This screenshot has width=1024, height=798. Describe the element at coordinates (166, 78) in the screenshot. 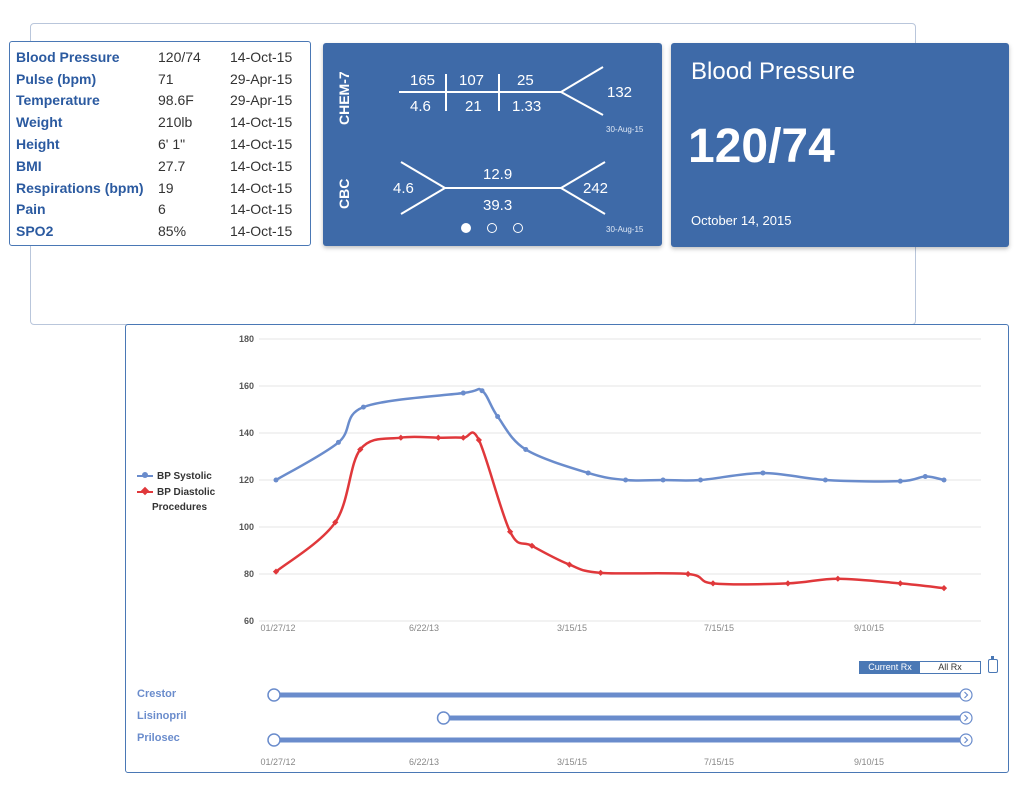

I see `vital-value: 71` at that location.